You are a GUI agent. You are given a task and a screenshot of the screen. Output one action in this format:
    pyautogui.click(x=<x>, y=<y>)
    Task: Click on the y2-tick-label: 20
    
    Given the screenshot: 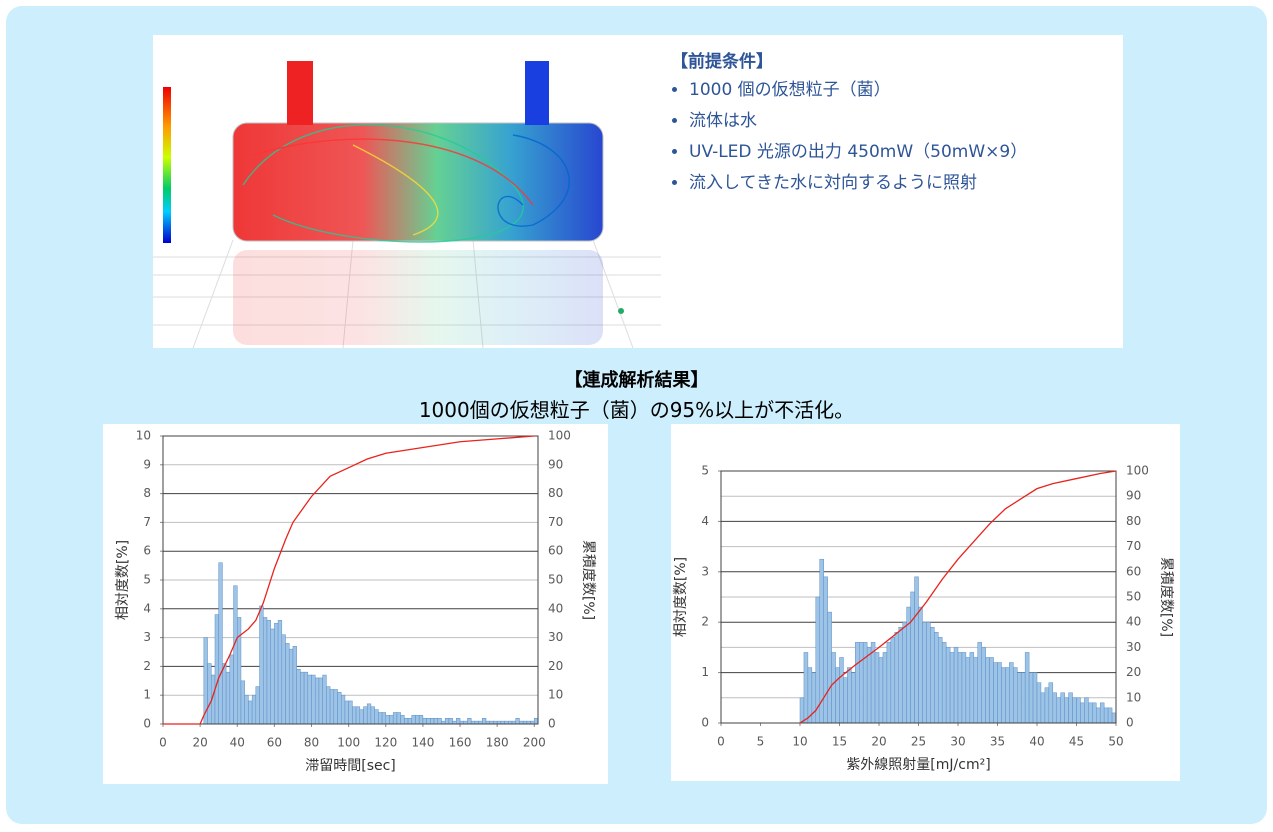 What is the action you would take?
    pyautogui.click(x=1133, y=672)
    